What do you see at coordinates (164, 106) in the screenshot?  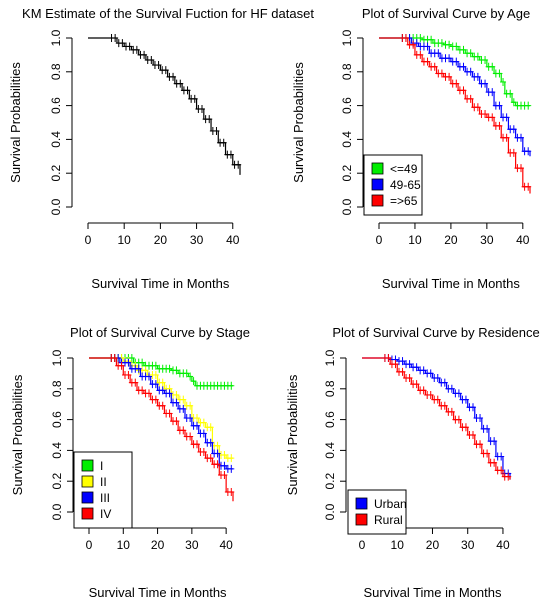 I see `series-km-line` at bounding box center [164, 106].